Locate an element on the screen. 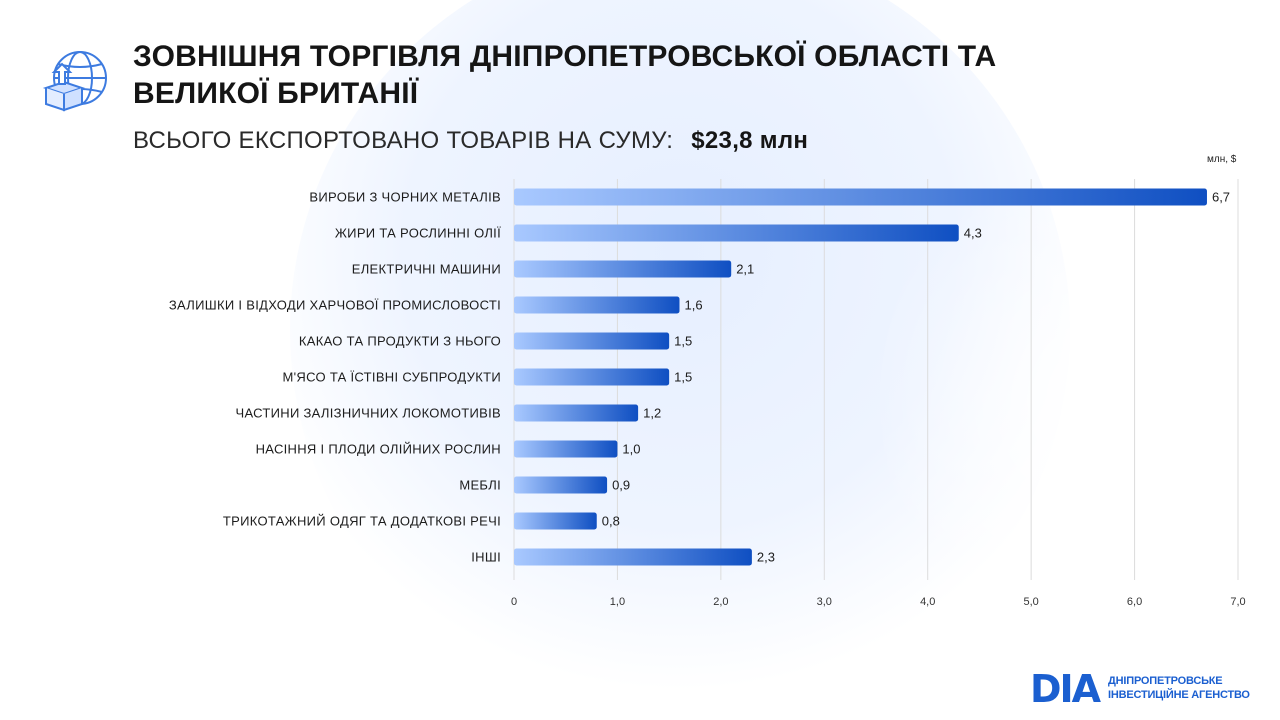 Image resolution: width=1280 pixels, height=720 pixels. summary-label: ВСЬОГО ЕКСПОРТОВАНО ТОВАРІВ НА СУМУ: is located at coordinates (403, 140).